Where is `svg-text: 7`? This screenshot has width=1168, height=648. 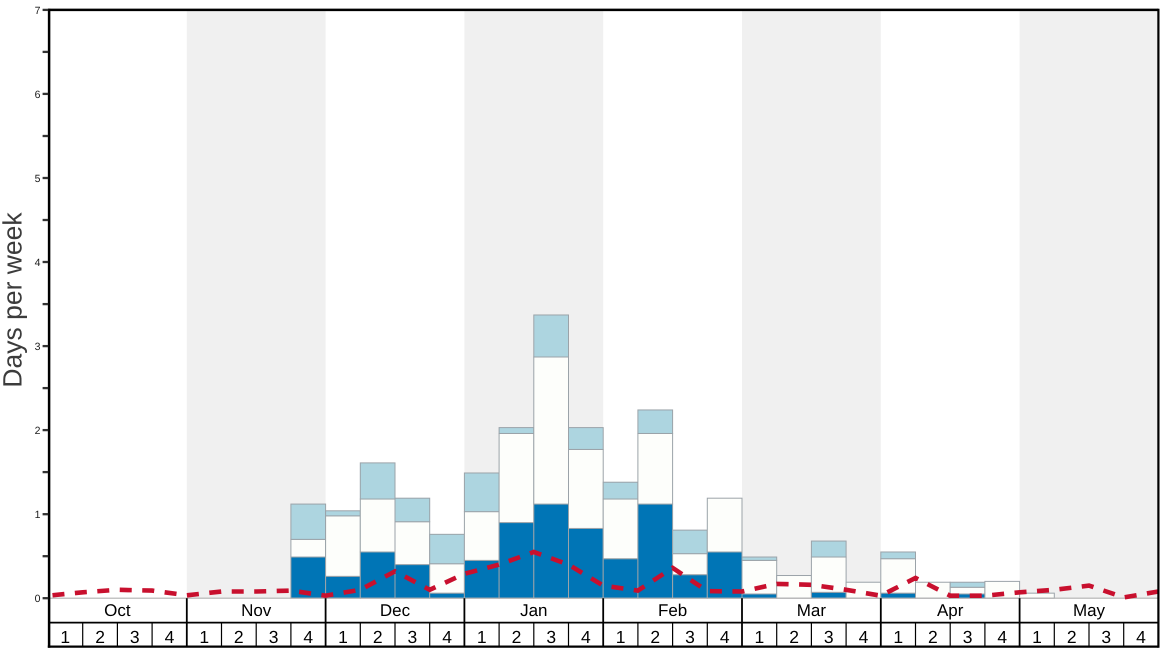
svg-text: 7 is located at coordinates (38, 11).